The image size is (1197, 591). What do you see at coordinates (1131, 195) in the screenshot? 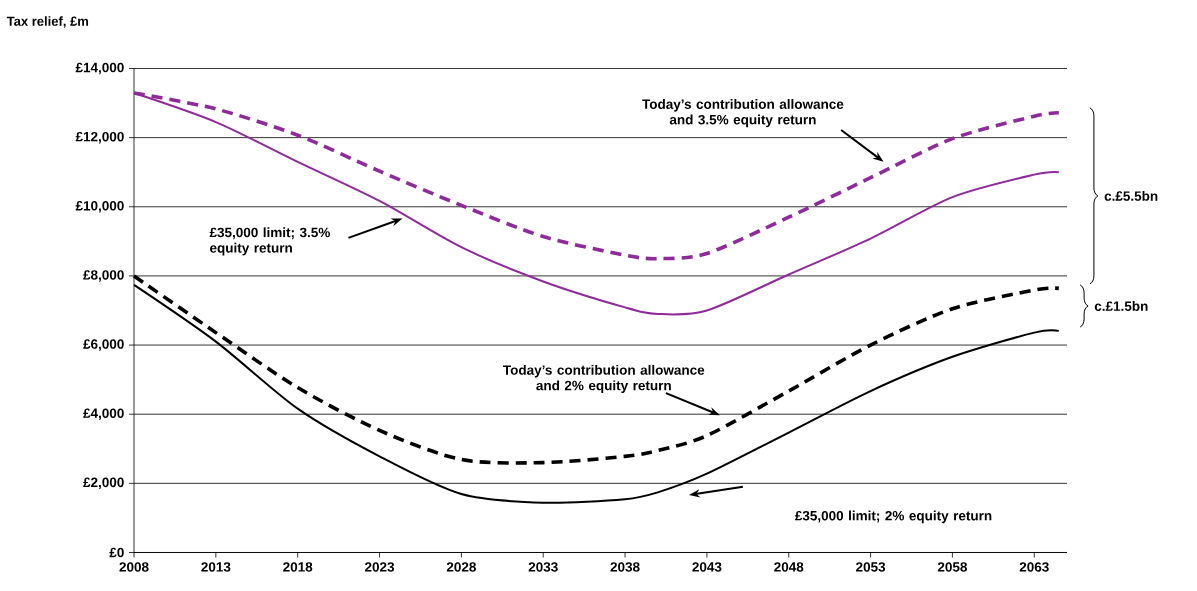
I see `text: c.£5.5bn` at bounding box center [1131, 195].